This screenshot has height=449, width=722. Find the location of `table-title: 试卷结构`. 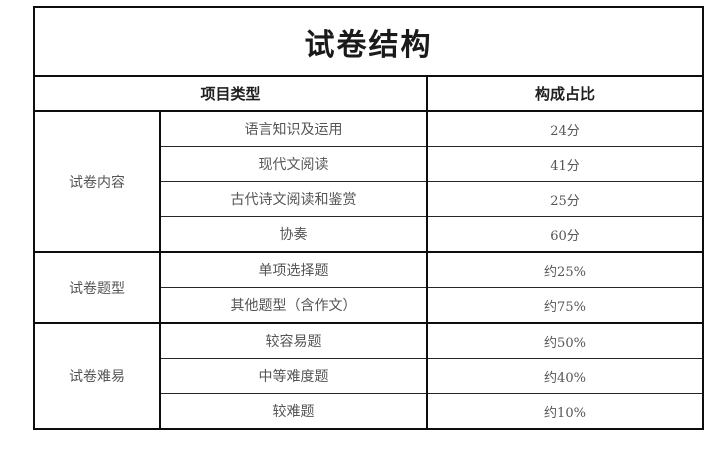

table-title: 试卷结构 is located at coordinates (368, 41).